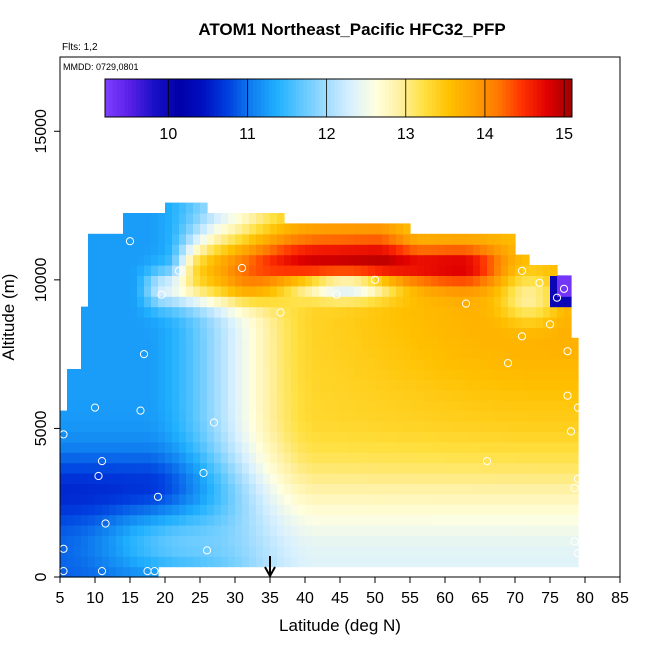 Image resolution: width=650 pixels, height=650 pixels. What do you see at coordinates (406, 134) in the screenshot?
I see `colorbar-tick-label: 13` at bounding box center [406, 134].